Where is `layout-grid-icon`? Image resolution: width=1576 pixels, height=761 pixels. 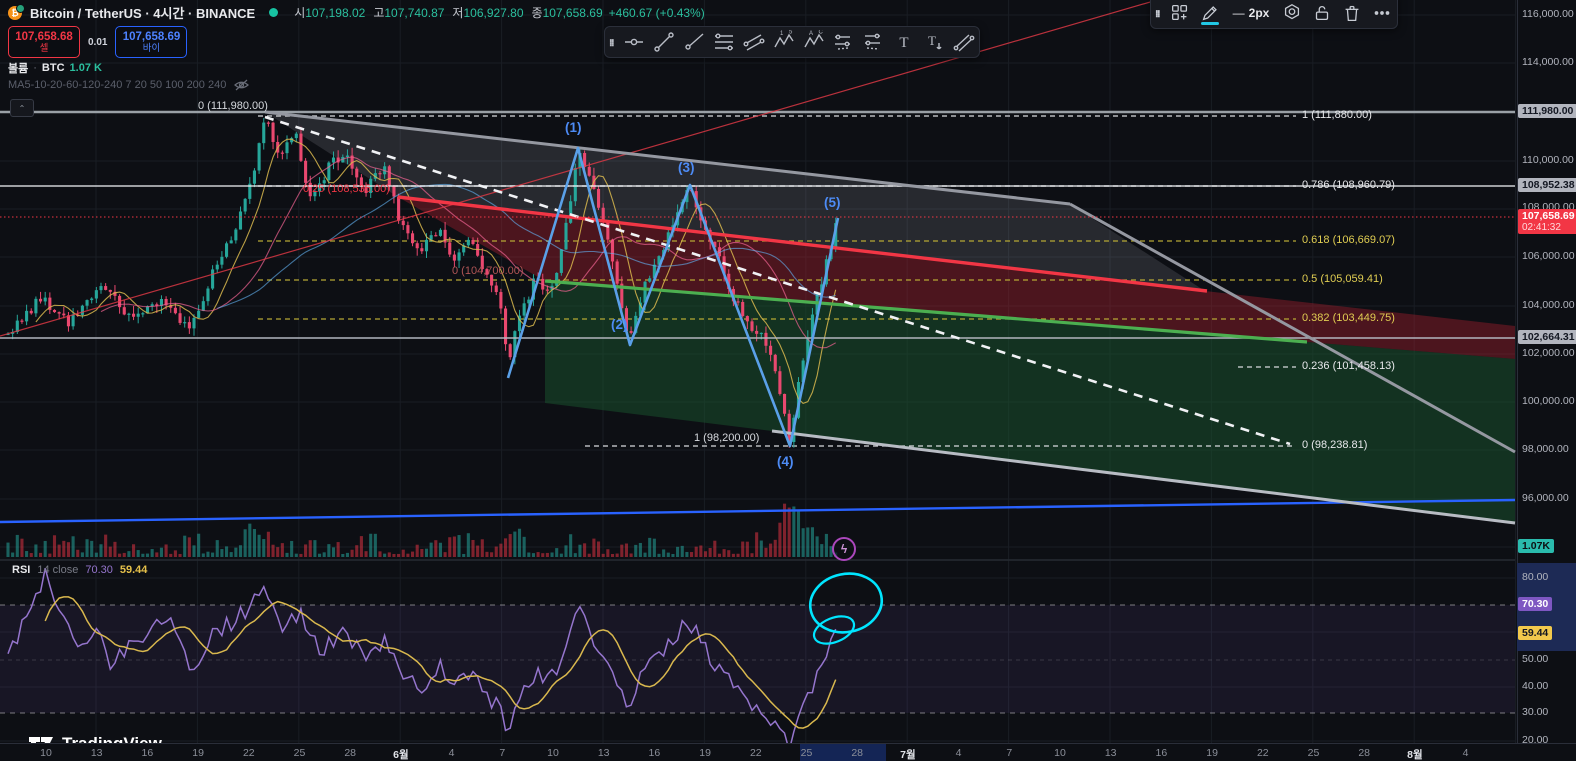 layout-grid-icon is located at coordinates (1180, 13).